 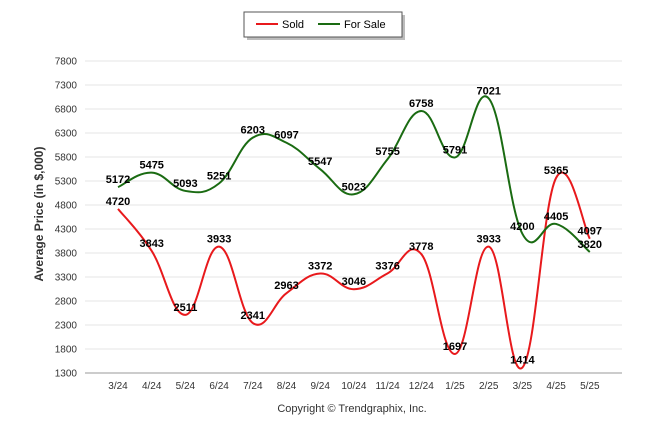 I want to click on data-label-for-sale: 5475, so click(x=151, y=166).